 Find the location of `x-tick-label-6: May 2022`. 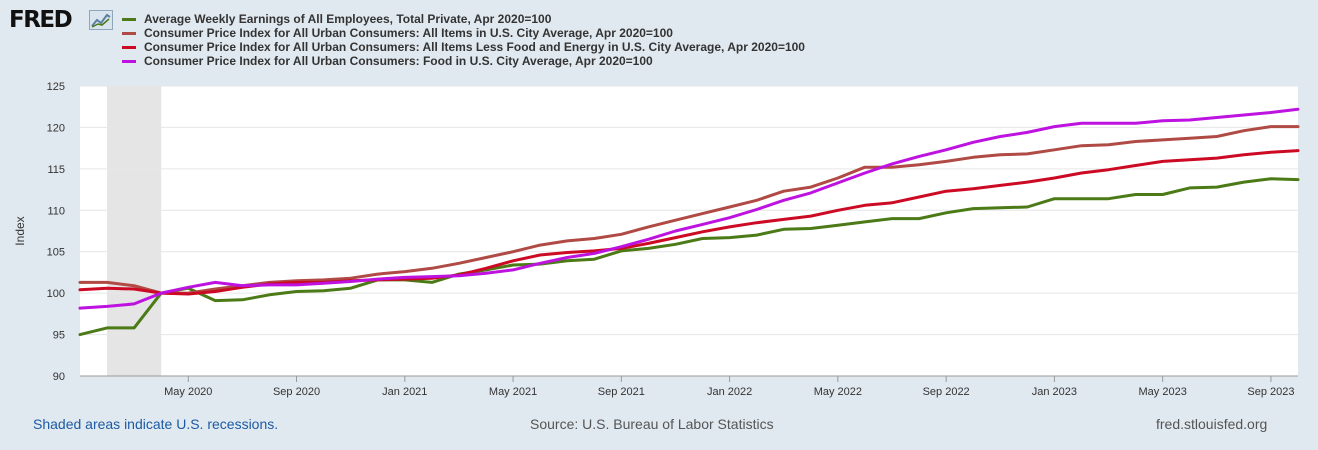

x-tick-label-6: May 2022 is located at coordinates (838, 392).